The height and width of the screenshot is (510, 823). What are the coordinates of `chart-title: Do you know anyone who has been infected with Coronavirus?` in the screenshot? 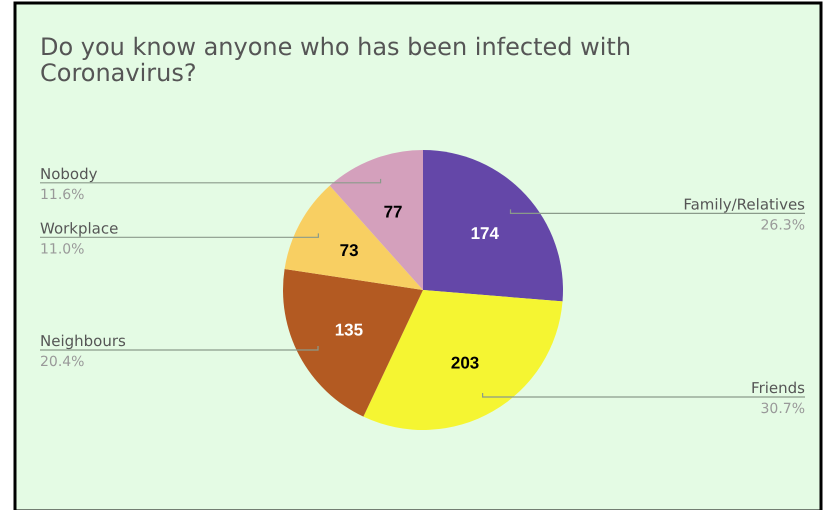 It's located at (336, 60).